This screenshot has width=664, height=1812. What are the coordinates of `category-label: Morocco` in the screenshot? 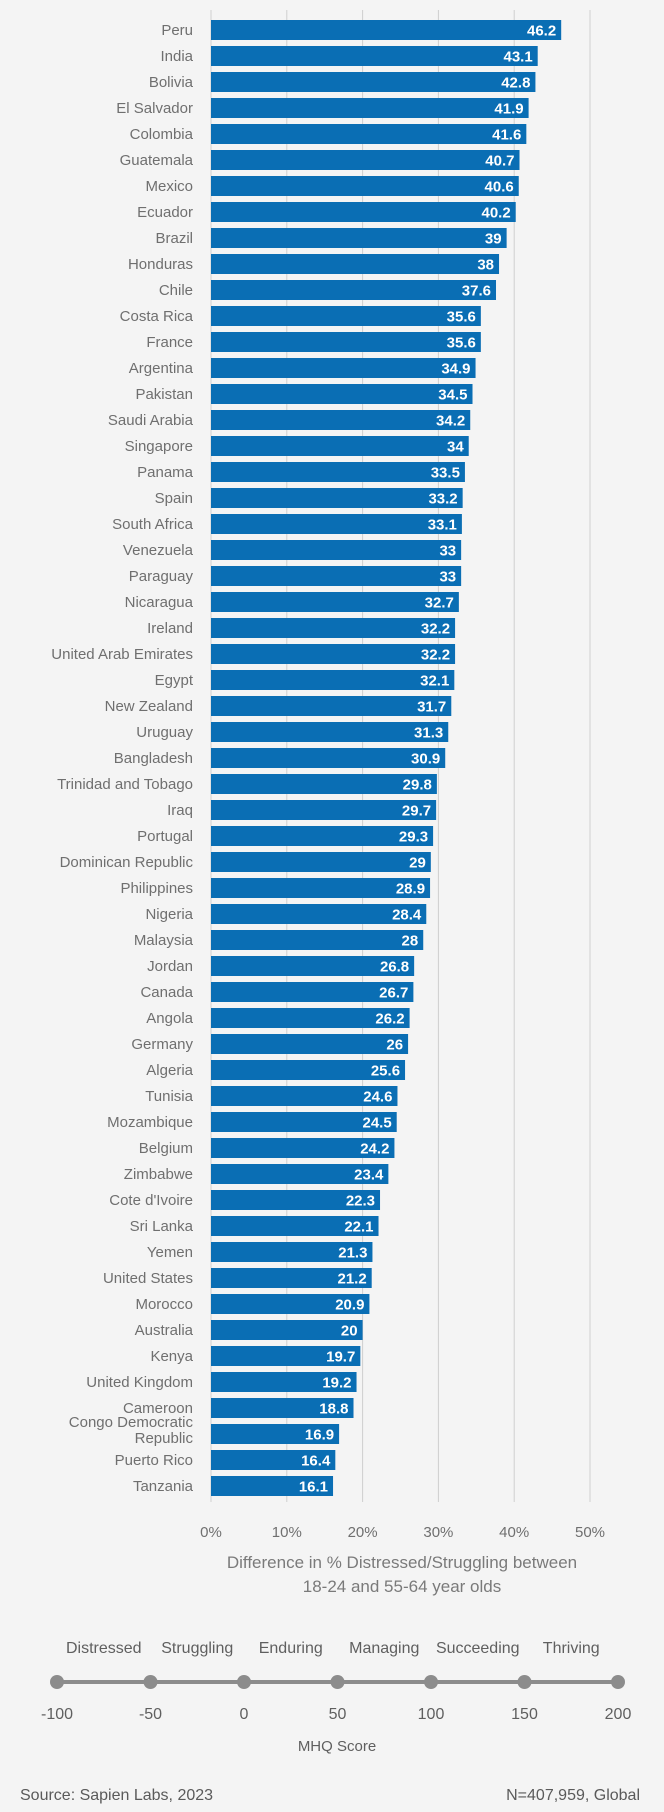 It's located at (164, 1304).